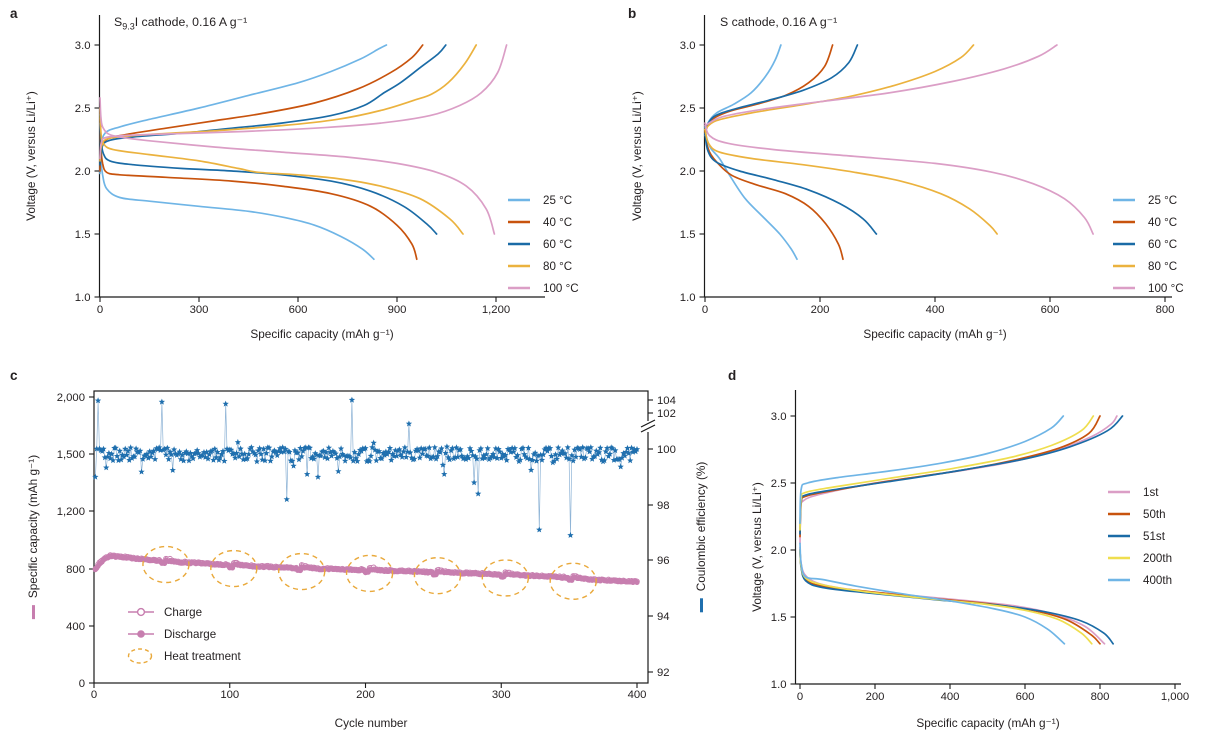 This screenshot has width=1207, height=752. Describe the element at coordinates (1147, 200) in the screenshot. I see `legend-item-25-c: 25 °C` at that location.